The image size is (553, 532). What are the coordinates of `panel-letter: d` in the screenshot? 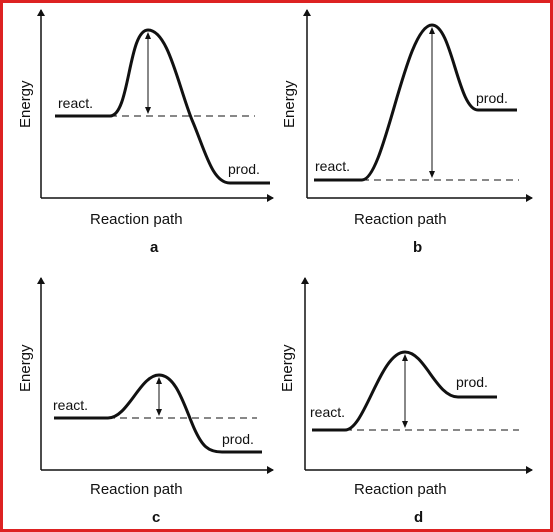 It's located at (418, 517).